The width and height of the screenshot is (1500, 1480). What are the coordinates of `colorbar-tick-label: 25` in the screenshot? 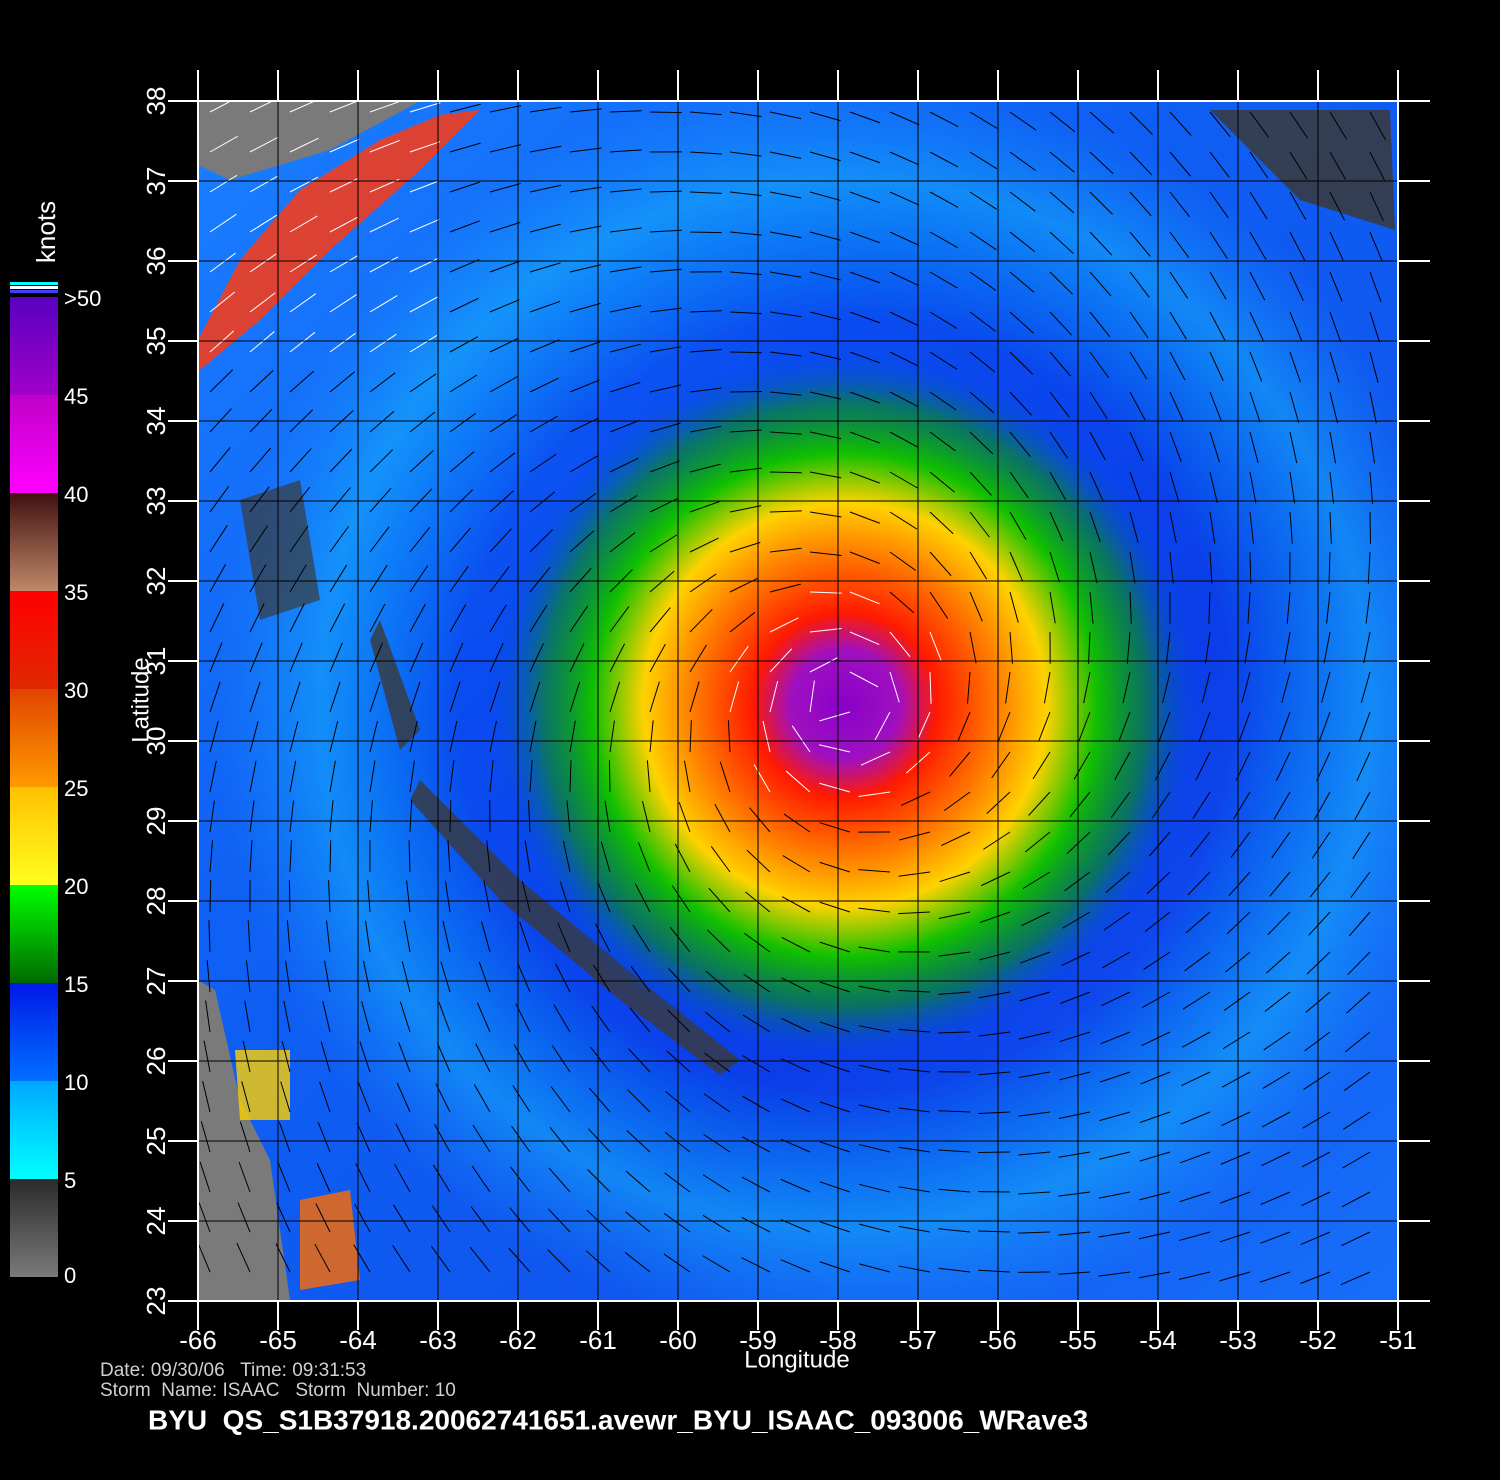 It's located at (76, 788).